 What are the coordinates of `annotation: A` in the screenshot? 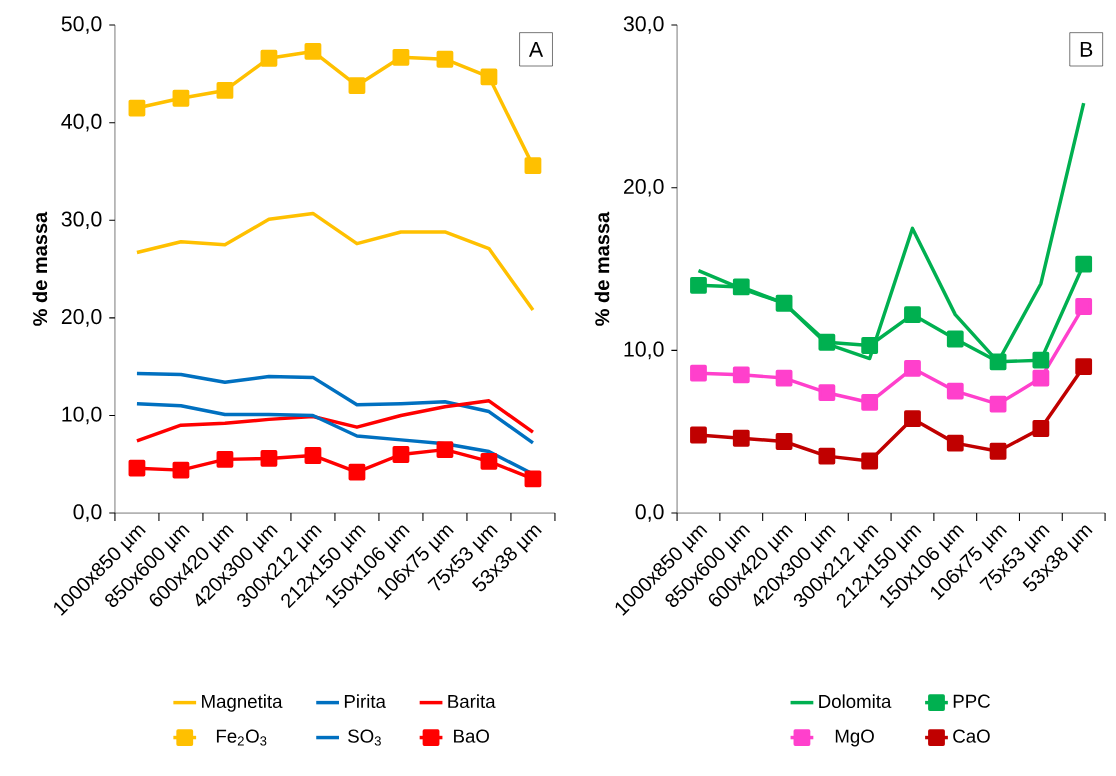 It's located at (536, 49).